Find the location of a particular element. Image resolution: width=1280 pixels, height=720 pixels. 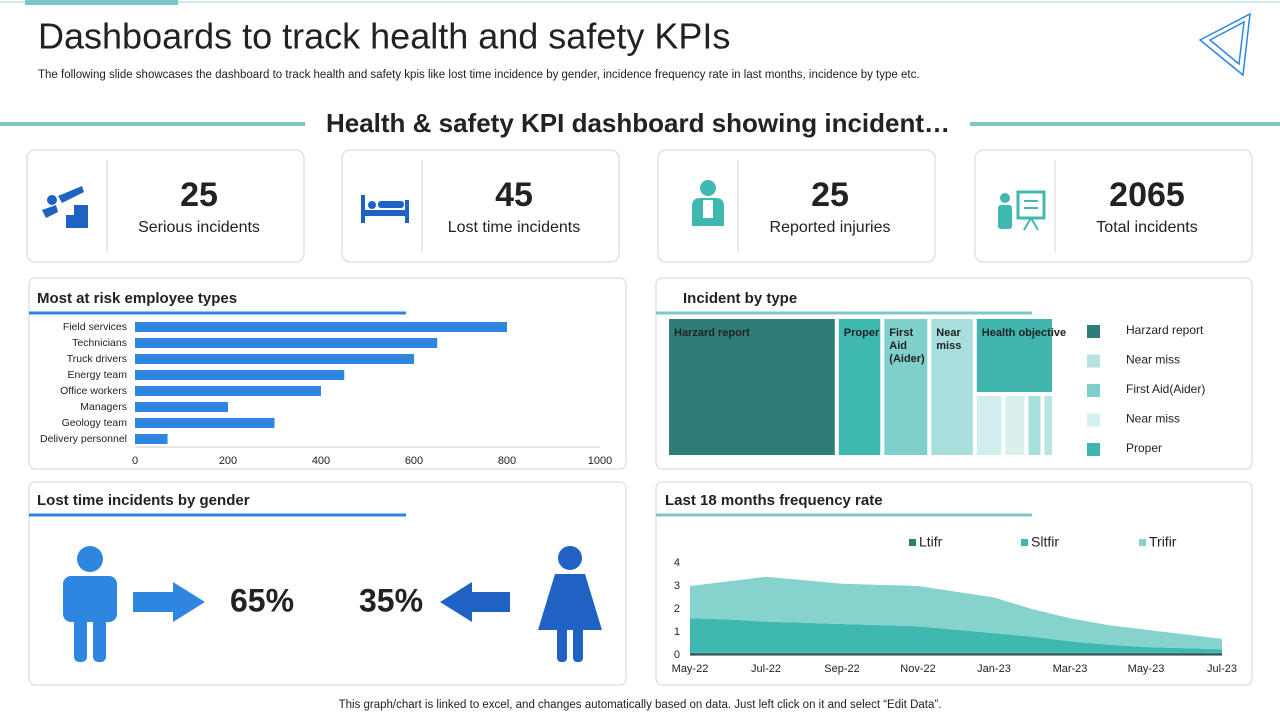

kpi-label: Lost time incidents is located at coordinates (514, 227).